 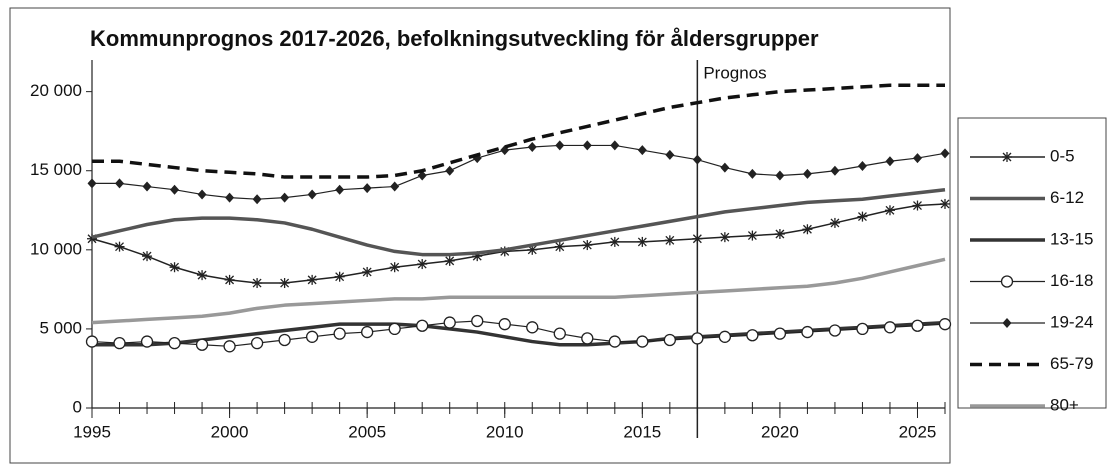 What do you see at coordinates (60, 327) in the screenshot?
I see `y-tick-label: 5 000` at bounding box center [60, 327].